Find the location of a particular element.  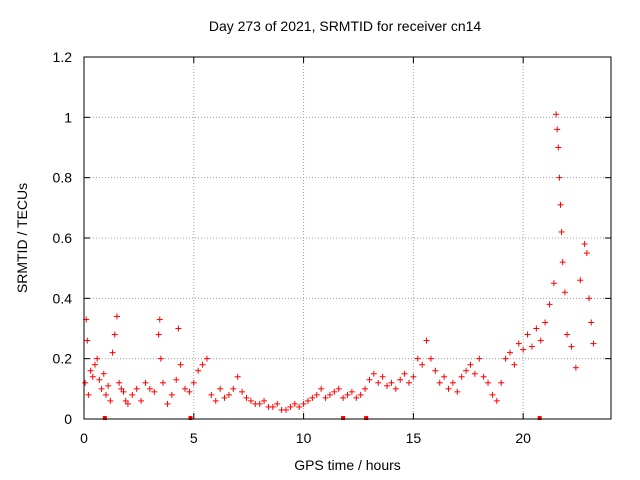

y-tick-label: 0.4 is located at coordinates (63, 298).